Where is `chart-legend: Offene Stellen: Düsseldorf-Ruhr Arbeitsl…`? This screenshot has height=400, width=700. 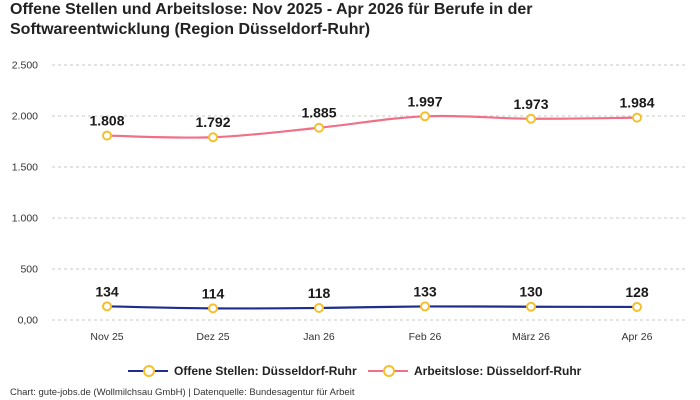 chart-legend: Offene Stellen: Düsseldorf-Ruhr Arbeitsl… is located at coordinates (350, 371).